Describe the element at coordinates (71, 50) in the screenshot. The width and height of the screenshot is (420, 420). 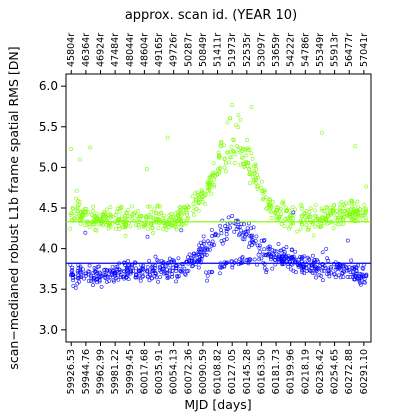
I see `top-tick-label: 45804r` at that location.